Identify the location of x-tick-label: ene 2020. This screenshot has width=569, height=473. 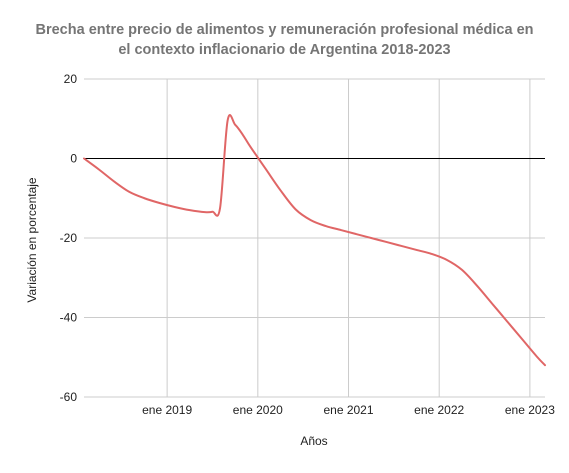
(258, 410).